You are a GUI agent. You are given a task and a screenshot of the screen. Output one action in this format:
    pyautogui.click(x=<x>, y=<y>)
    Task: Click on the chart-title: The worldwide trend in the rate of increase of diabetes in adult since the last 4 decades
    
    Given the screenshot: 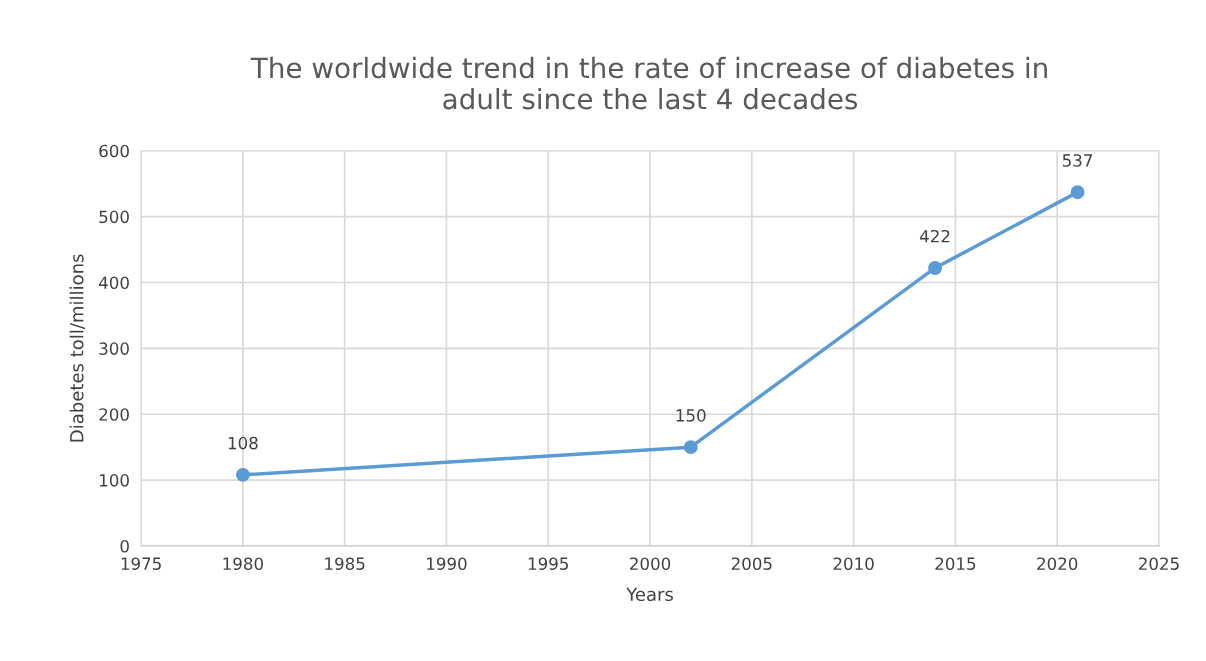 What is the action you would take?
    pyautogui.click(x=648, y=83)
    